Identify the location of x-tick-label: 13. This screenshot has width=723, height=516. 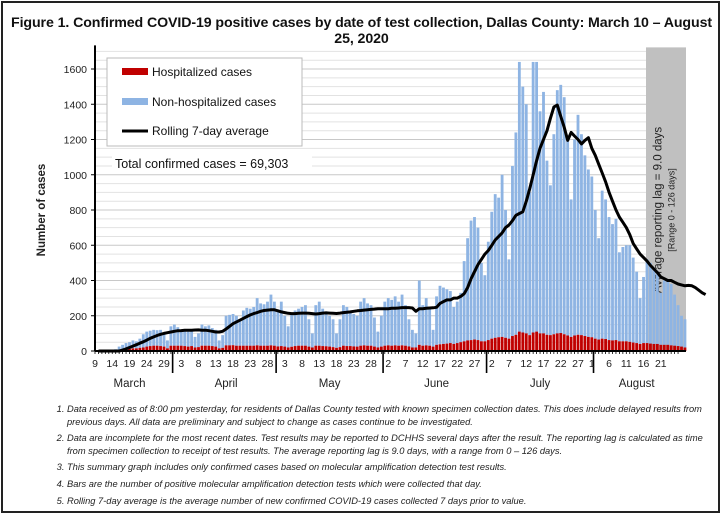
(319, 364).